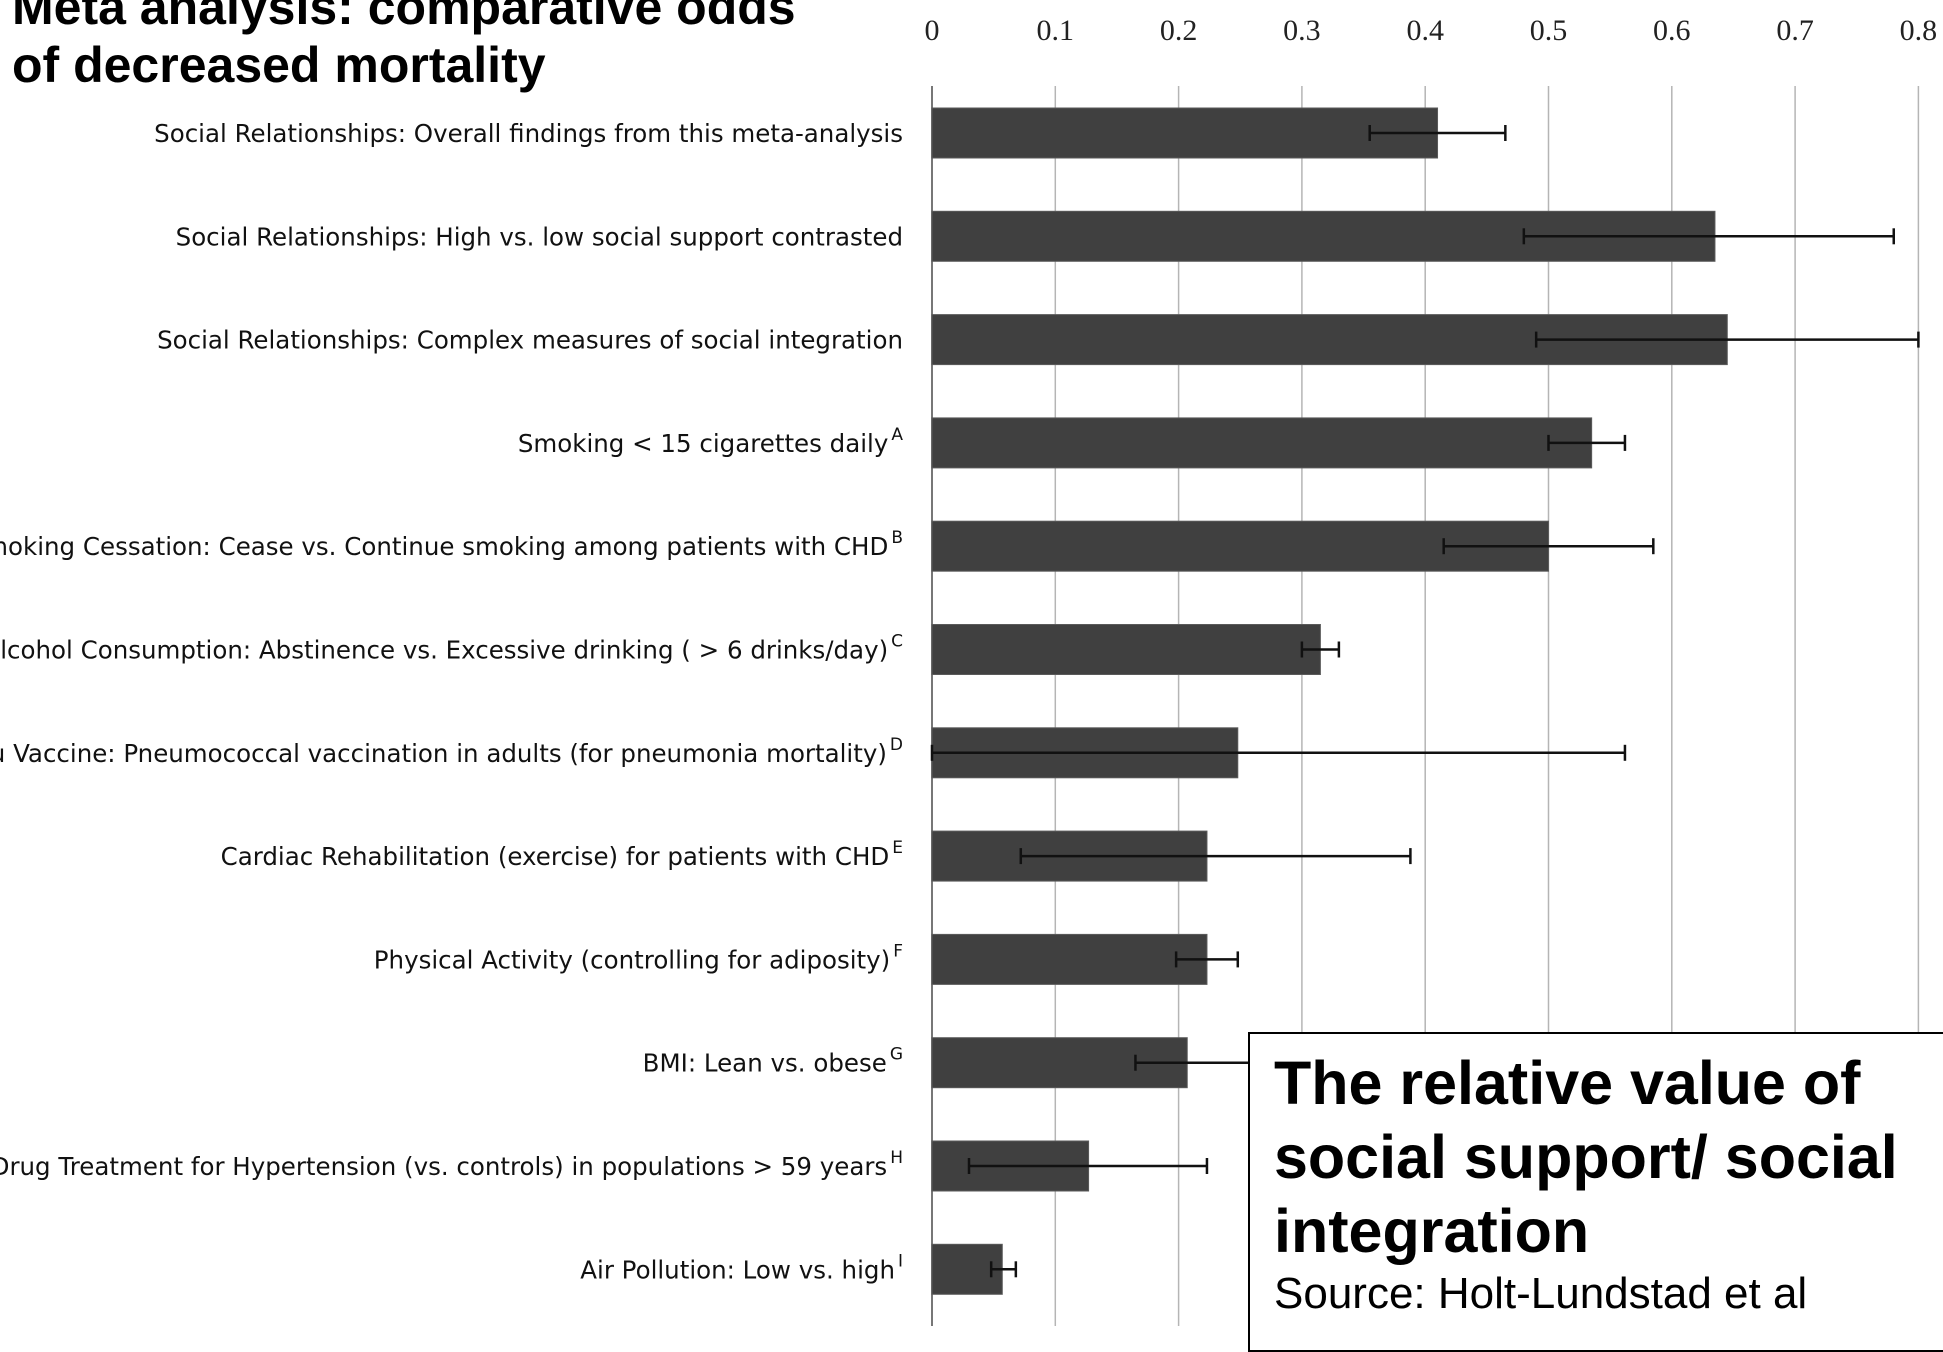  Describe the element at coordinates (1179, 30) in the screenshot. I see `x-tick-label: 0.2` at that location.